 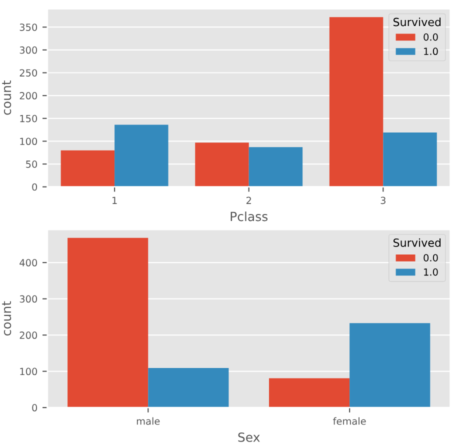 What do you see at coordinates (29, 27) in the screenshot?
I see `y-tick-label: 350` at bounding box center [29, 27].